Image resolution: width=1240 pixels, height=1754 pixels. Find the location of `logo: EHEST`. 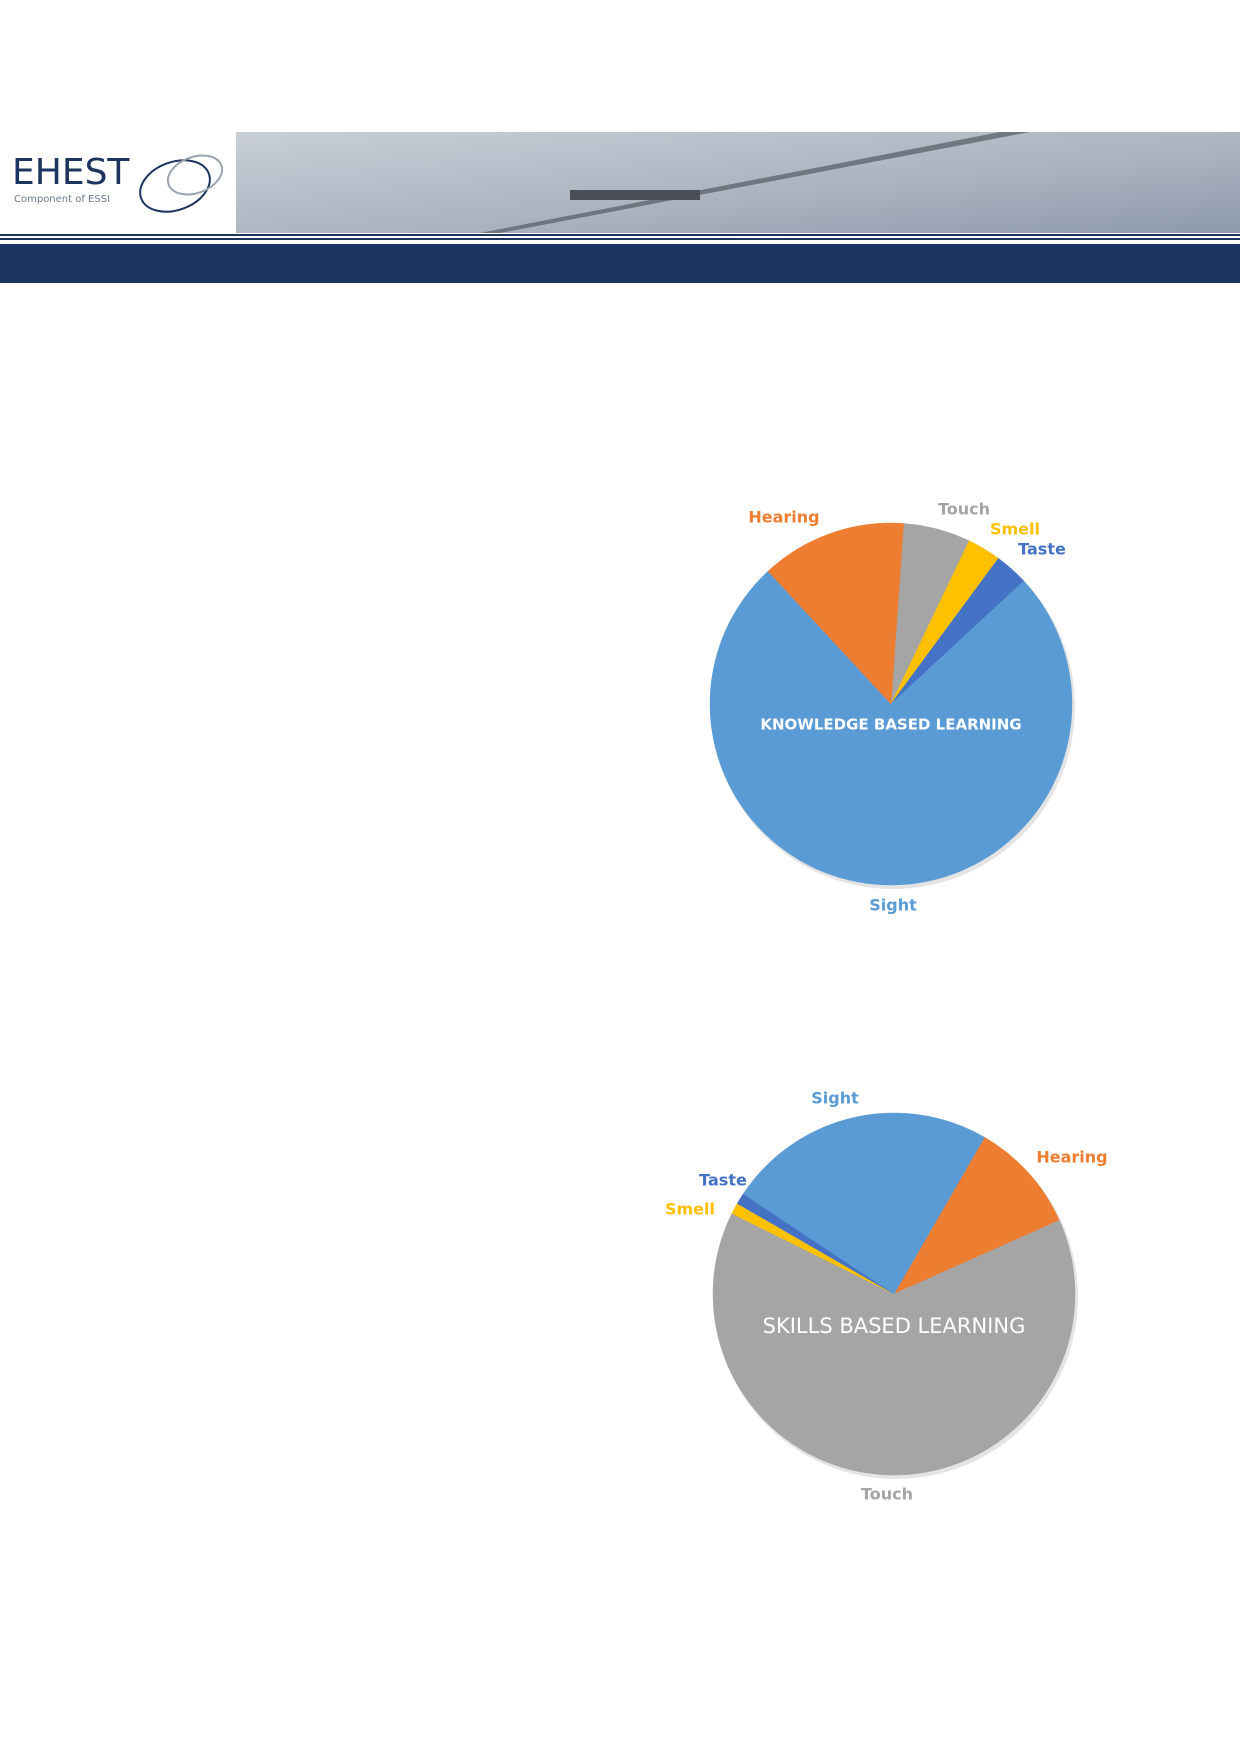

logo: EHEST is located at coordinates (71, 172).